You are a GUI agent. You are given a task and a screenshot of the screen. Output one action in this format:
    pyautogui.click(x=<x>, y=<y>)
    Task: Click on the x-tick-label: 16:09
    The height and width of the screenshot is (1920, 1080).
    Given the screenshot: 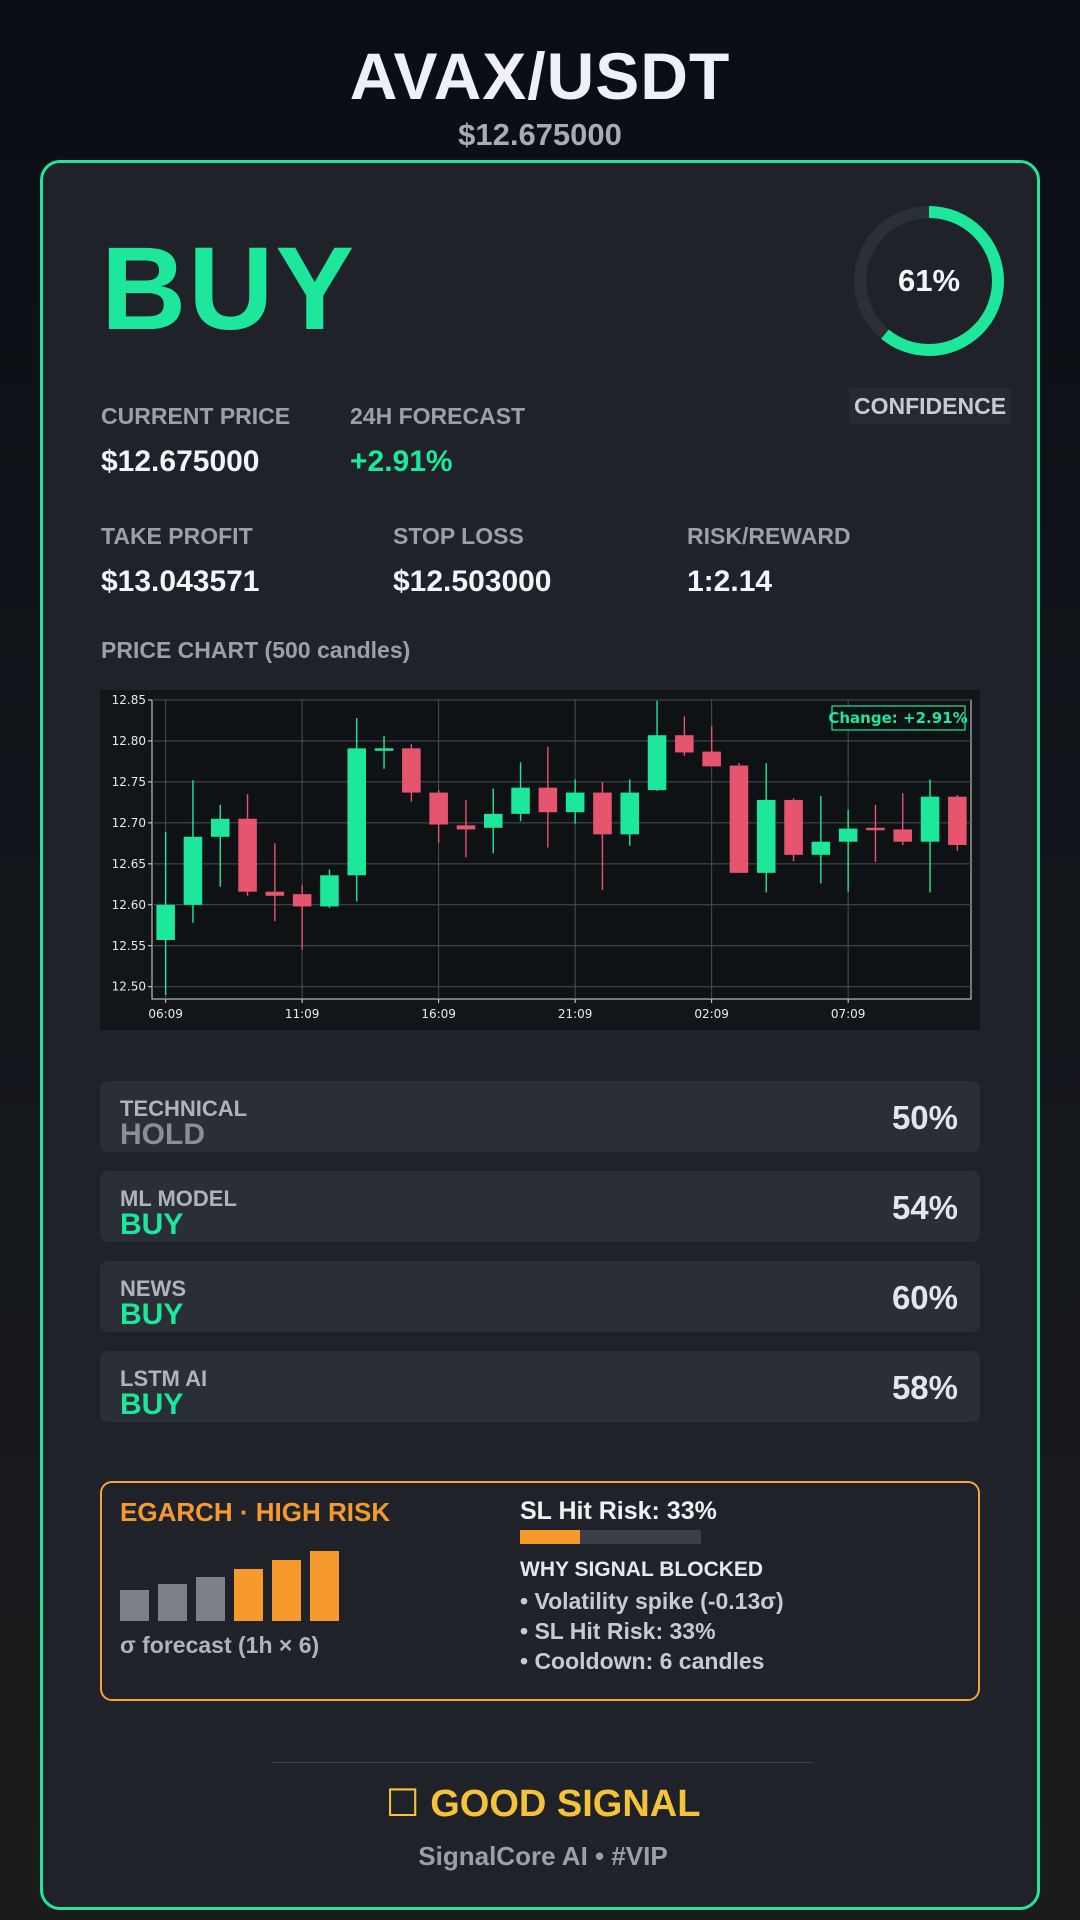 What is the action you would take?
    pyautogui.click(x=438, y=1014)
    